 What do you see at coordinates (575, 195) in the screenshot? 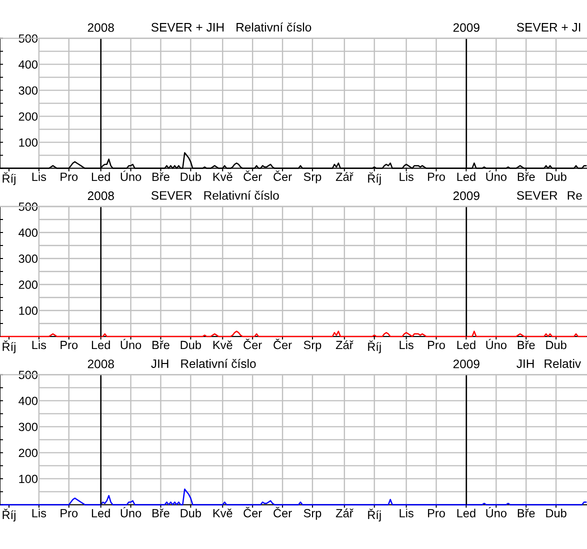
I see `text: Re` at bounding box center [575, 195].